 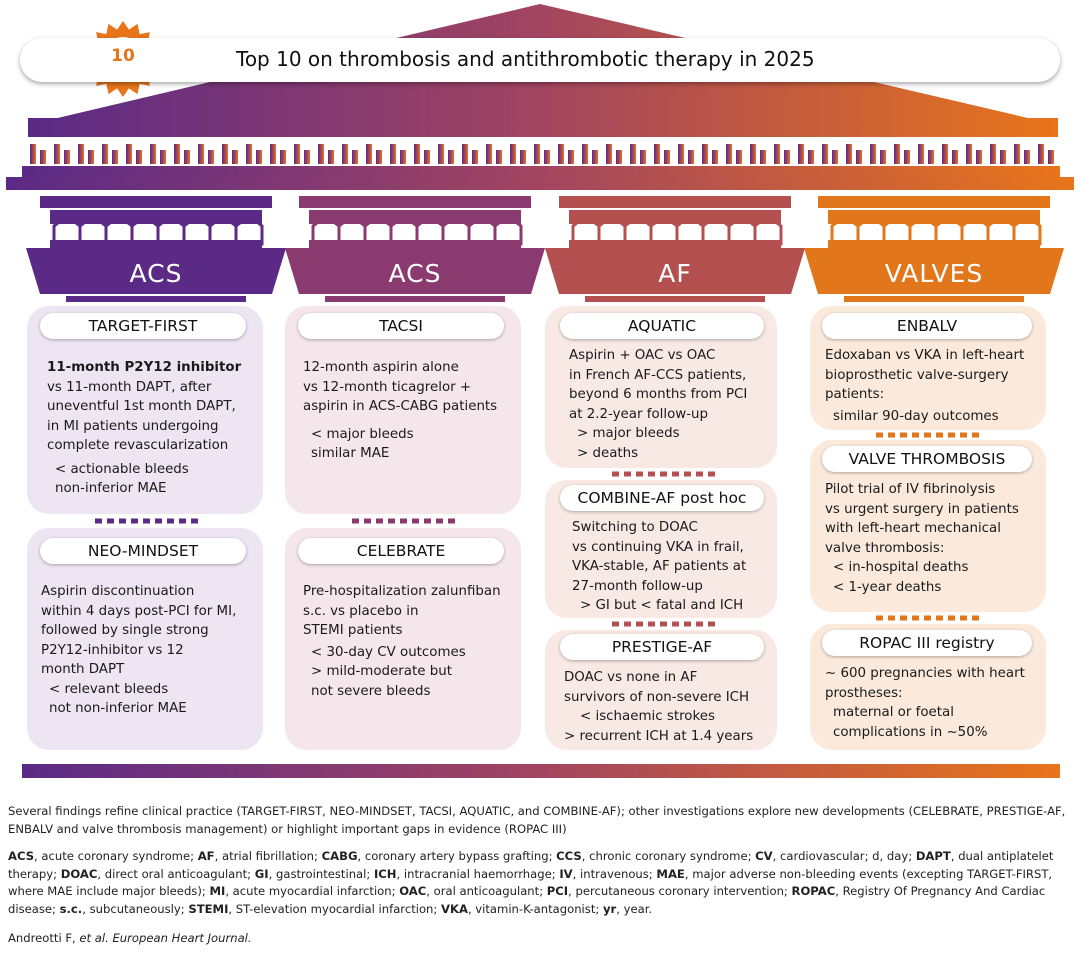 I want to click on abbrev-def: , vitamin-K-antagonist;, so click(x=535, y=908).